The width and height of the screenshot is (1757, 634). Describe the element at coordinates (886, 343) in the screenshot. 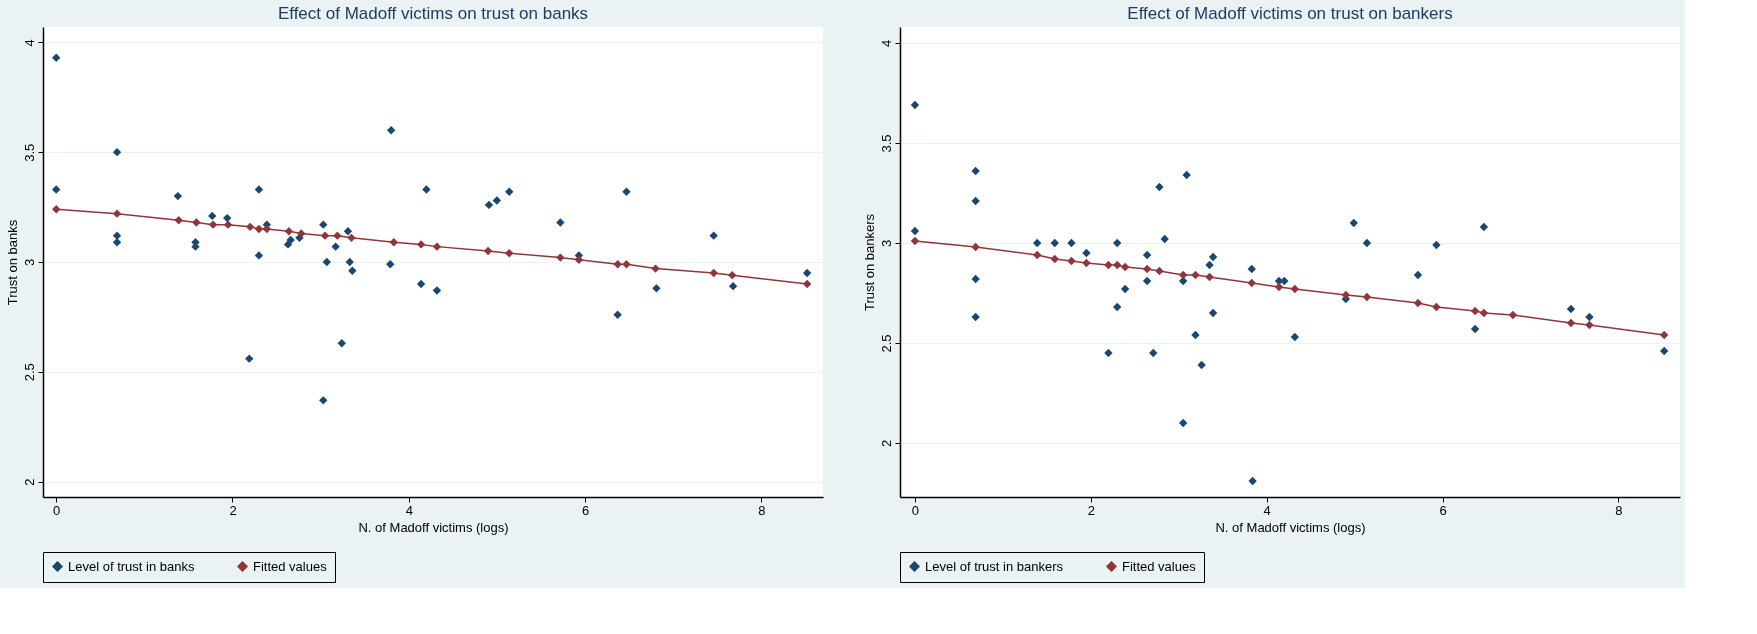

I see `y-tick-label: 2.5` at that location.